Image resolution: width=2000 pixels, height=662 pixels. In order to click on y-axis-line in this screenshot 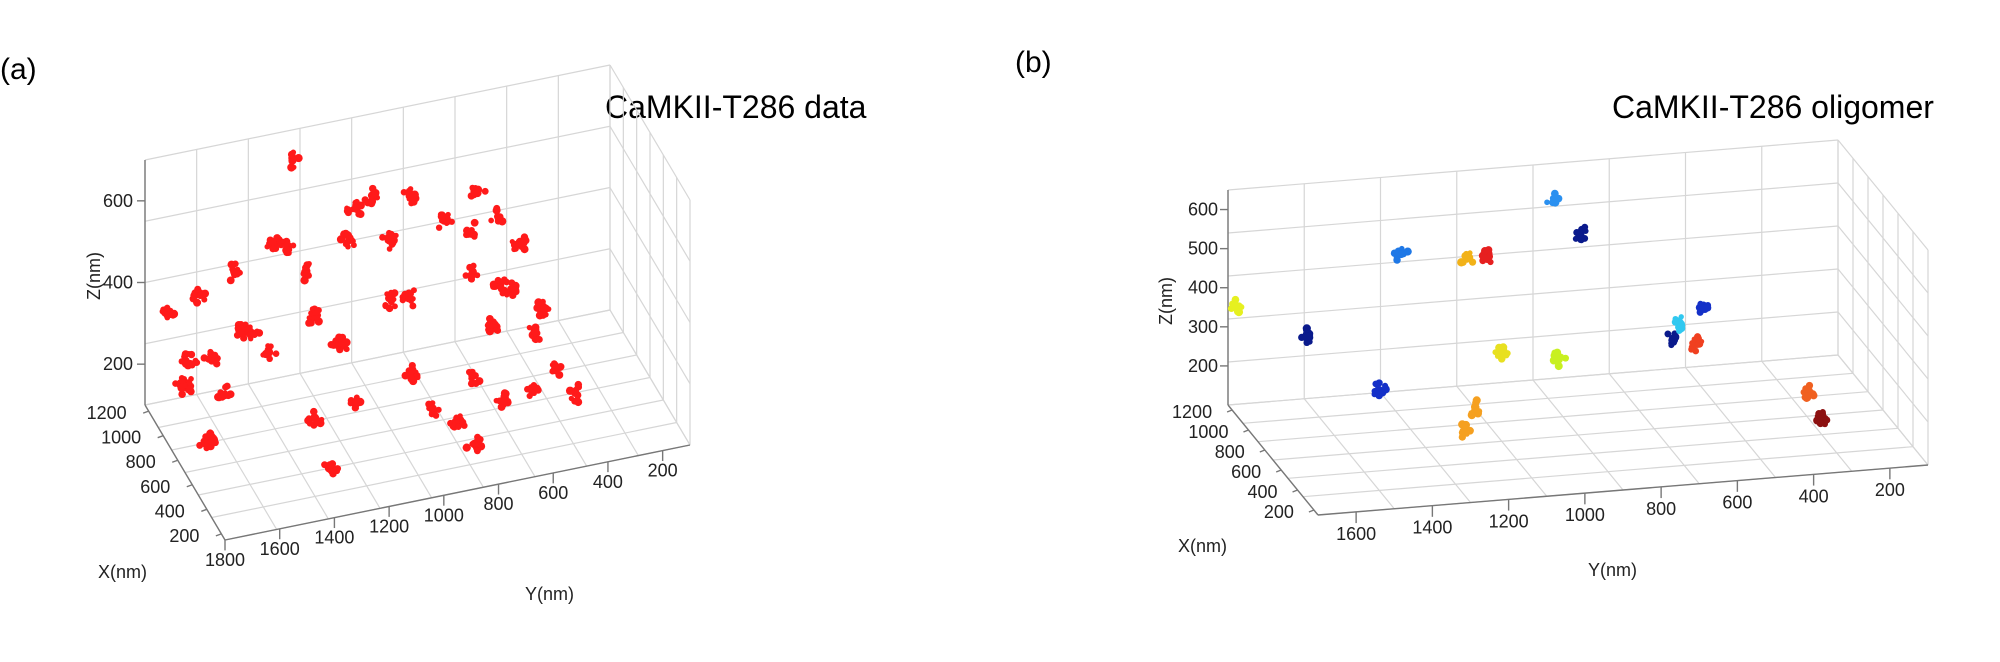, I will do `click(1623, 490)`.